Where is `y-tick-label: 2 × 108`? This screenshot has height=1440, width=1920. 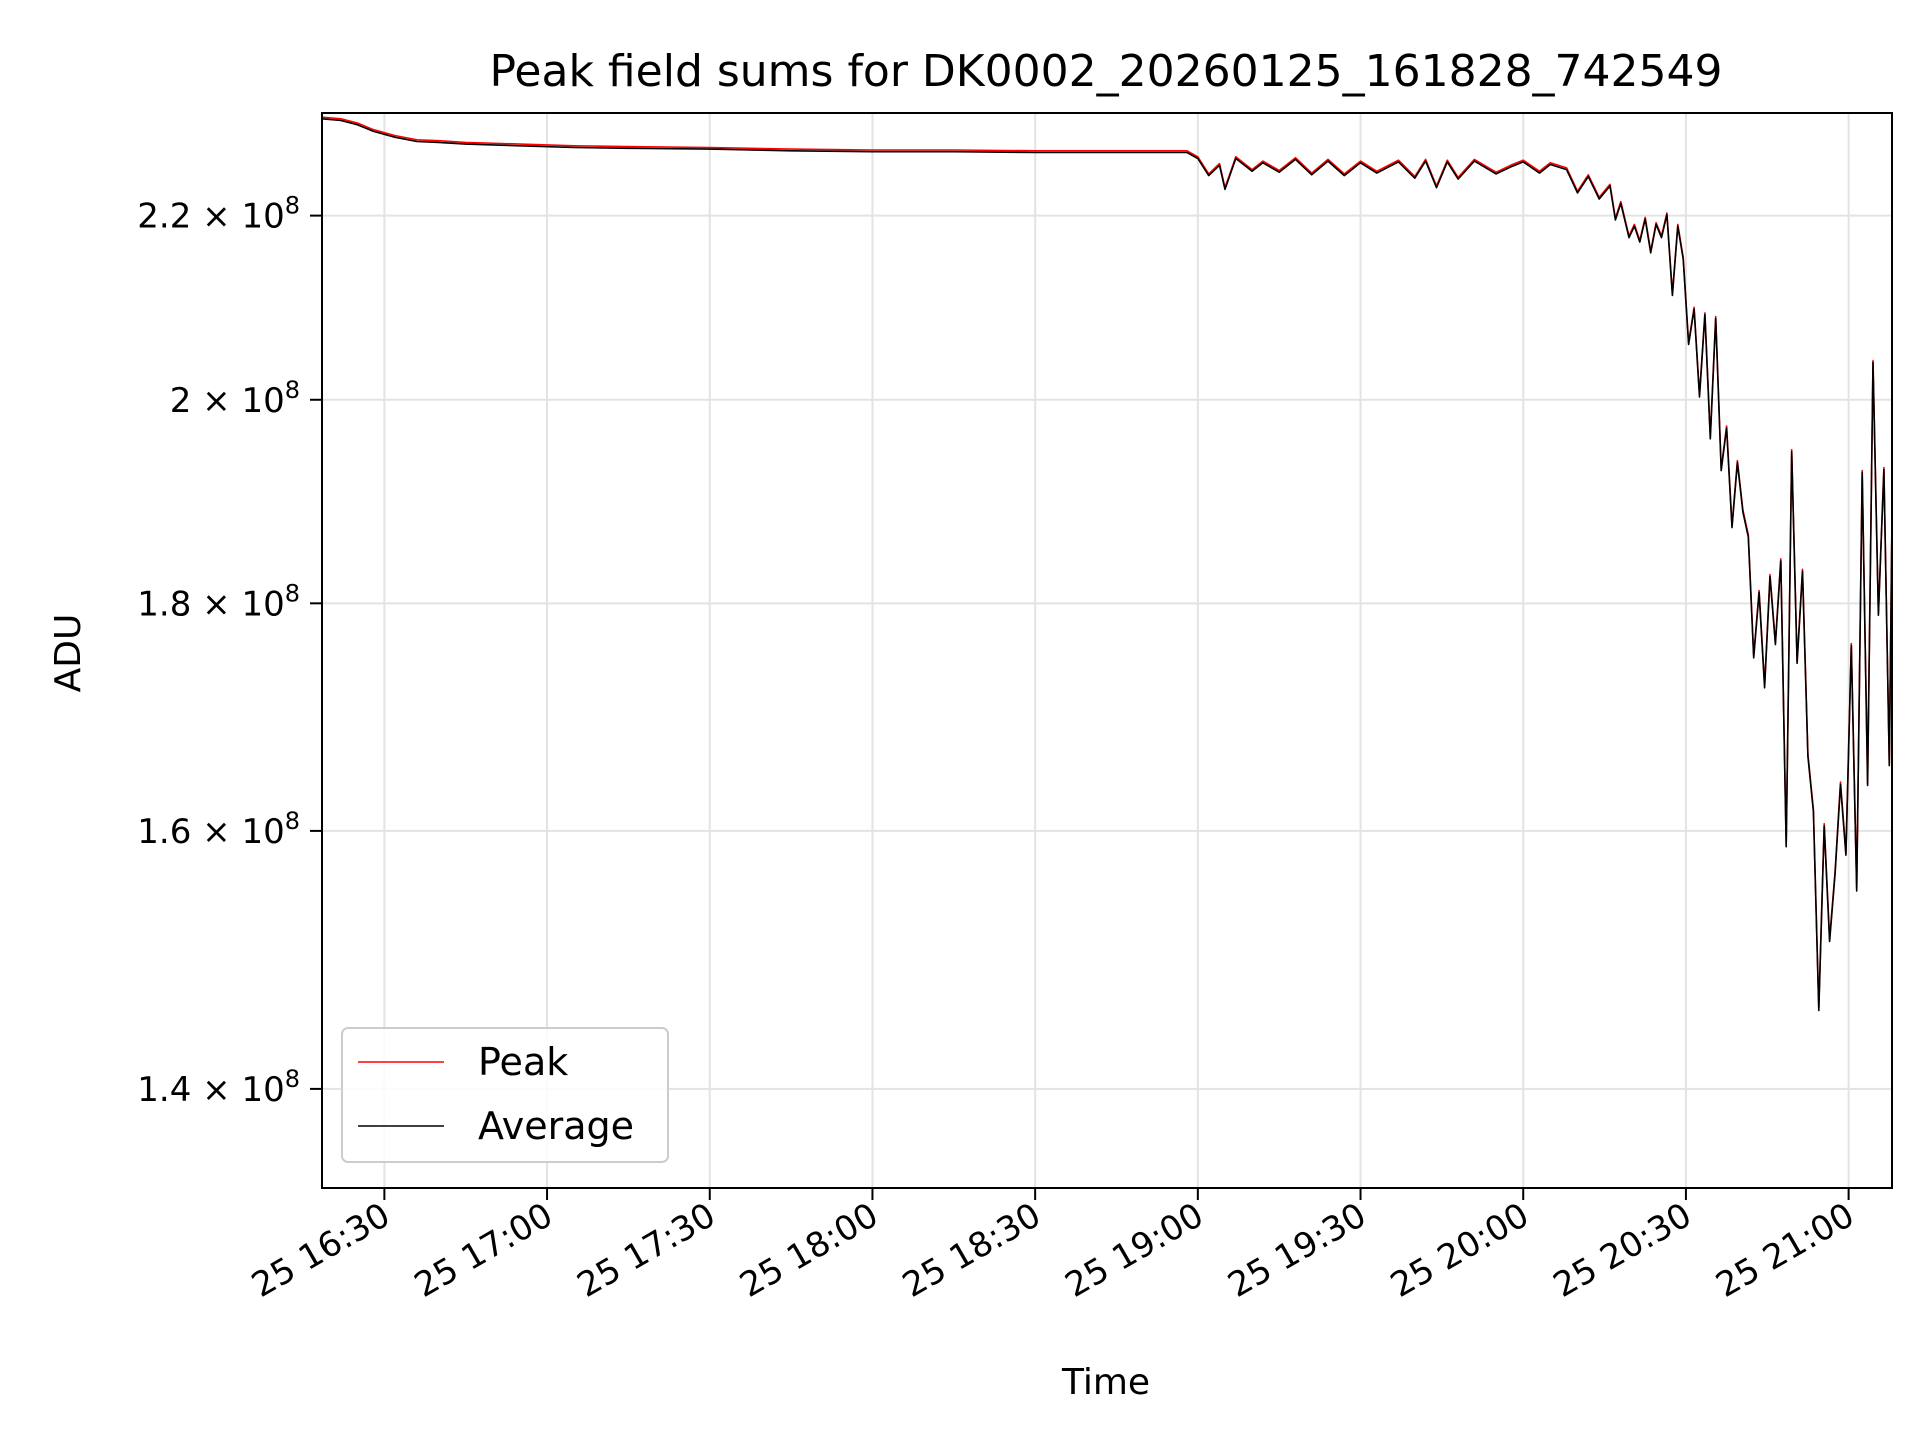 y-tick-label: 2 × 108 is located at coordinates (235, 398).